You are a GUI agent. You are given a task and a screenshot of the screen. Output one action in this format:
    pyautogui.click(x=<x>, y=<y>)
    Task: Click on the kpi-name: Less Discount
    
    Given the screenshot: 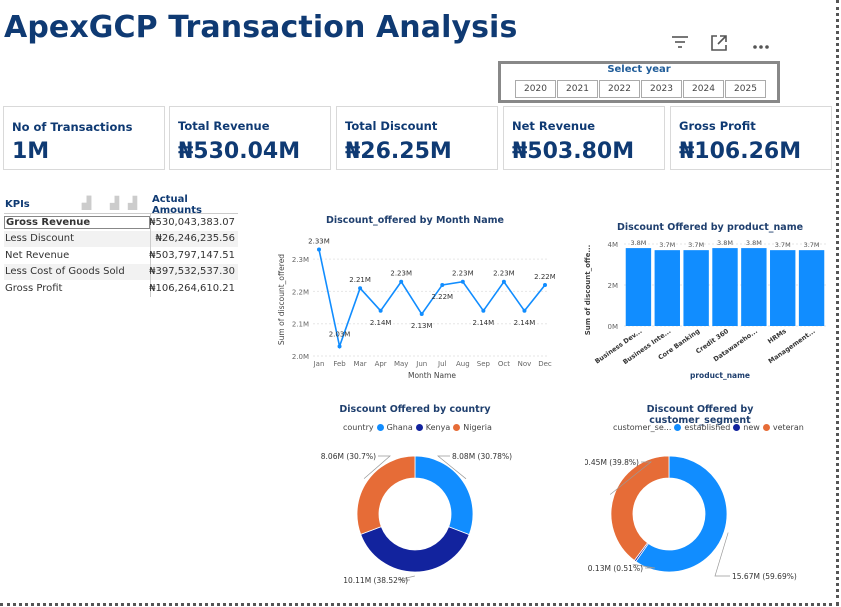 What is the action you would take?
    pyautogui.click(x=40, y=239)
    